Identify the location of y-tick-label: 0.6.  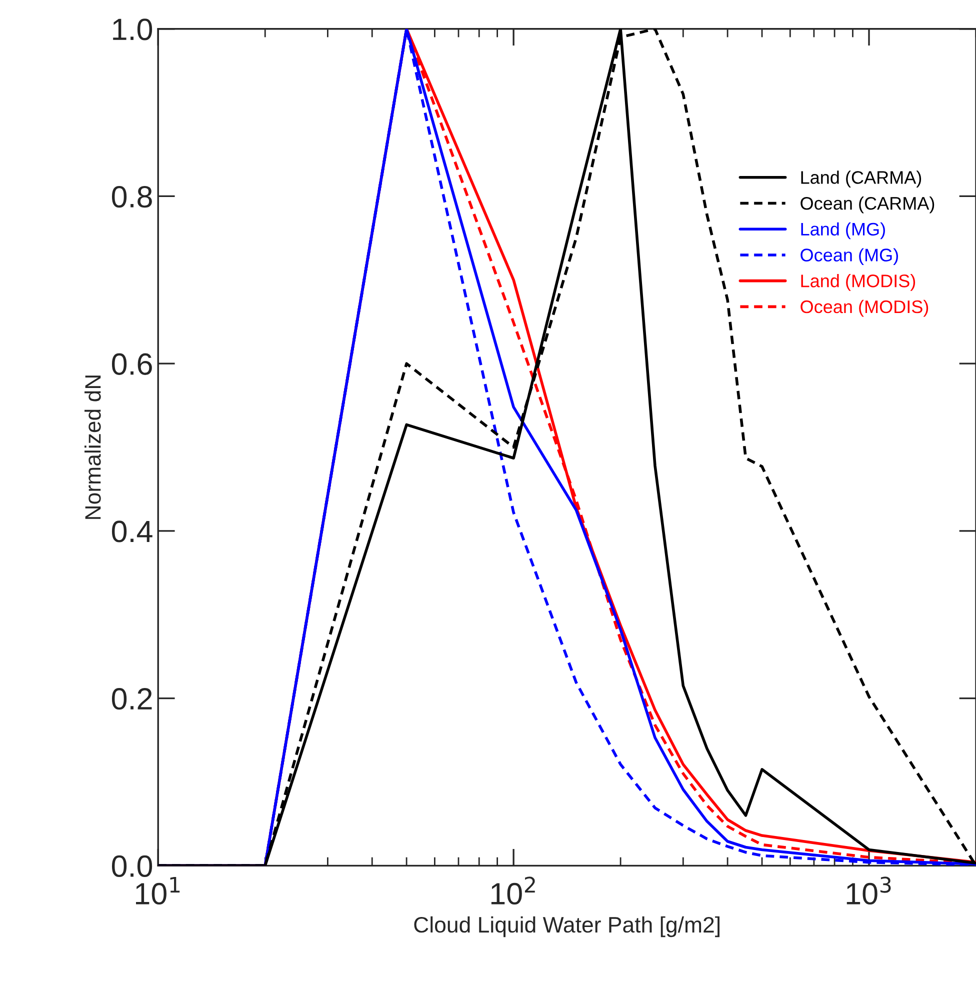
(132, 364).